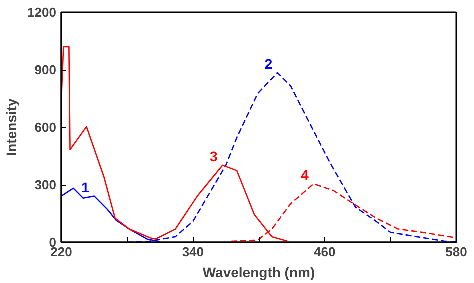  What do you see at coordinates (12, 127) in the screenshot?
I see `y-axis-title: Intensity` at bounding box center [12, 127].